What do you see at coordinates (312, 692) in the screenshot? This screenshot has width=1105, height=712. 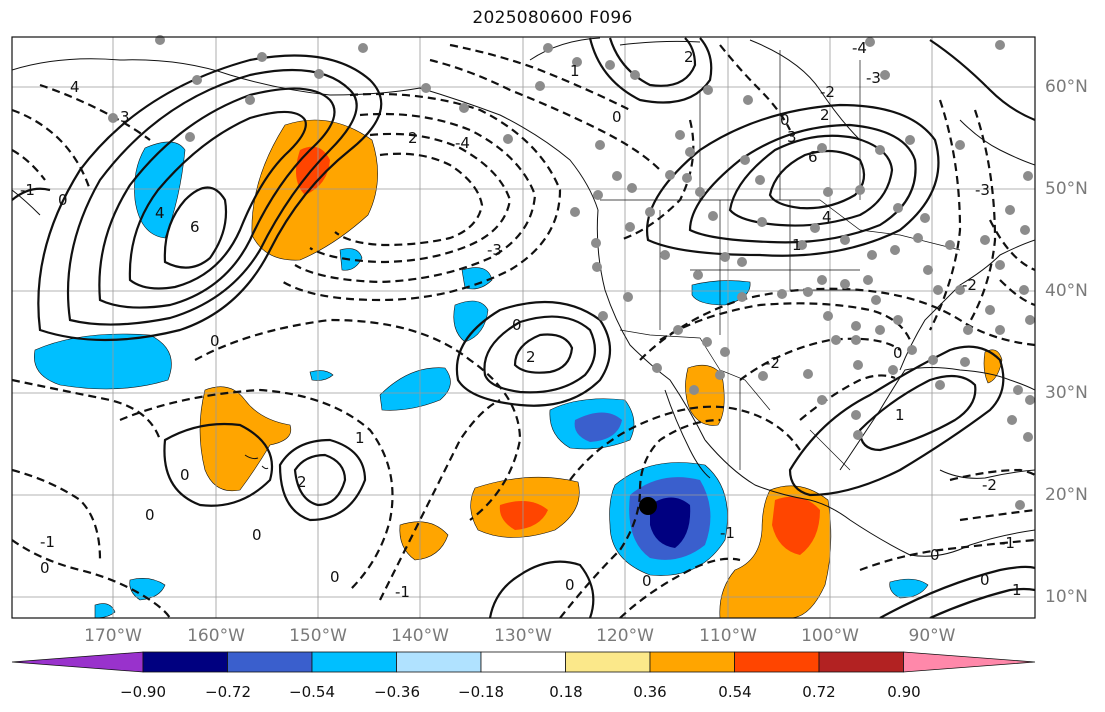 I see `colorbar-tick-label: −0.54` at bounding box center [312, 692].